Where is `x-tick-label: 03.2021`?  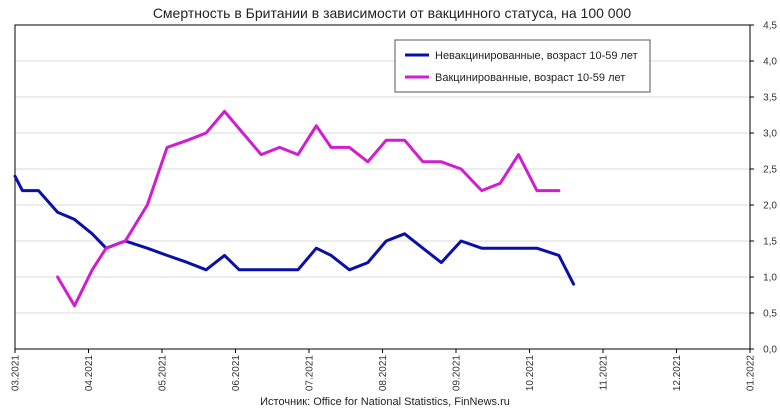 x-tick-label: 03.2021 is located at coordinates (16, 373).